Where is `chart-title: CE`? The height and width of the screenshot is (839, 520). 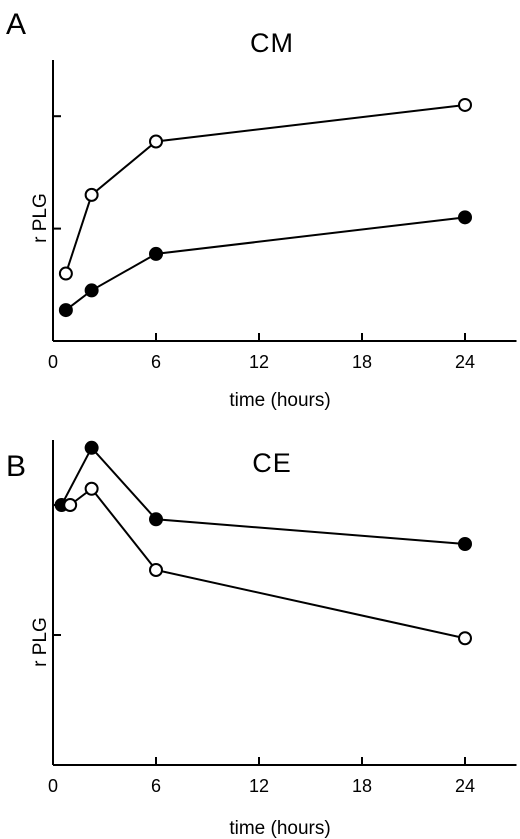
chart-title: CE is located at coordinates (272, 463).